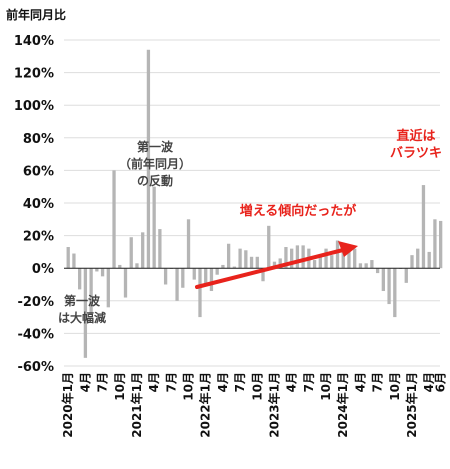  What do you see at coordinates (43, 269) in the screenshot?
I see `y-tick-label: 0%` at bounding box center [43, 269].